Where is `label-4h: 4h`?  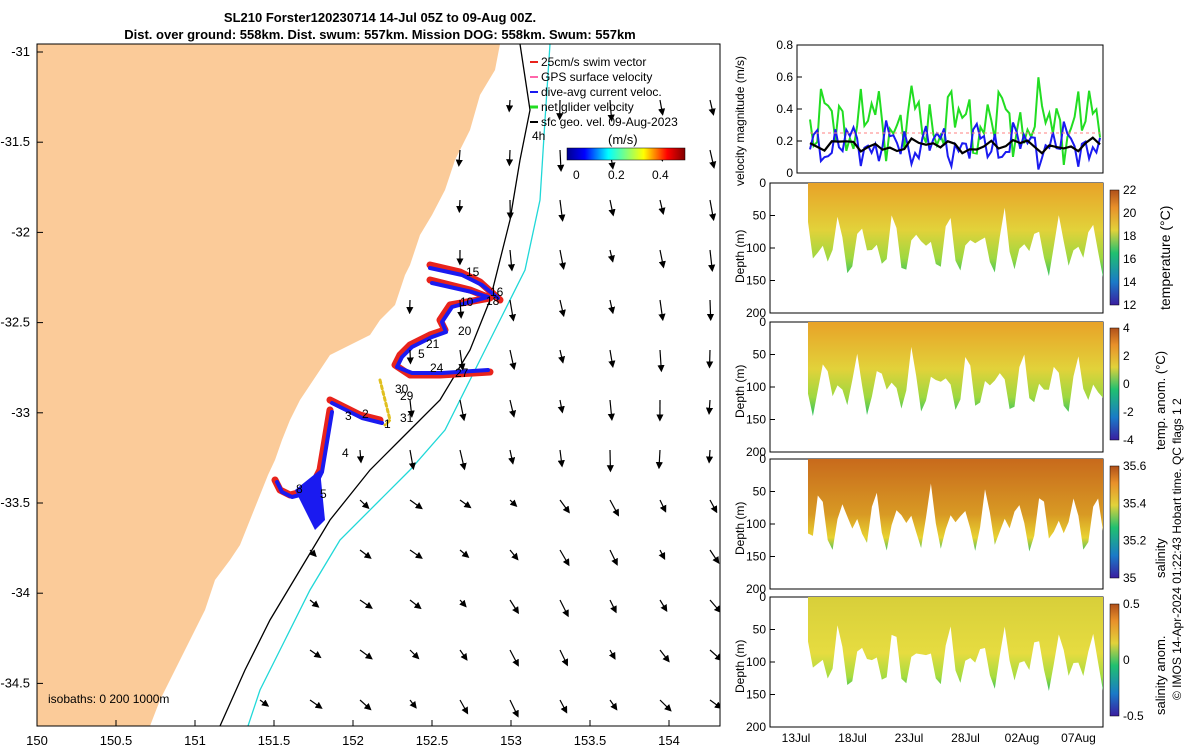
label-4h: 4h is located at coordinates (538, 136).